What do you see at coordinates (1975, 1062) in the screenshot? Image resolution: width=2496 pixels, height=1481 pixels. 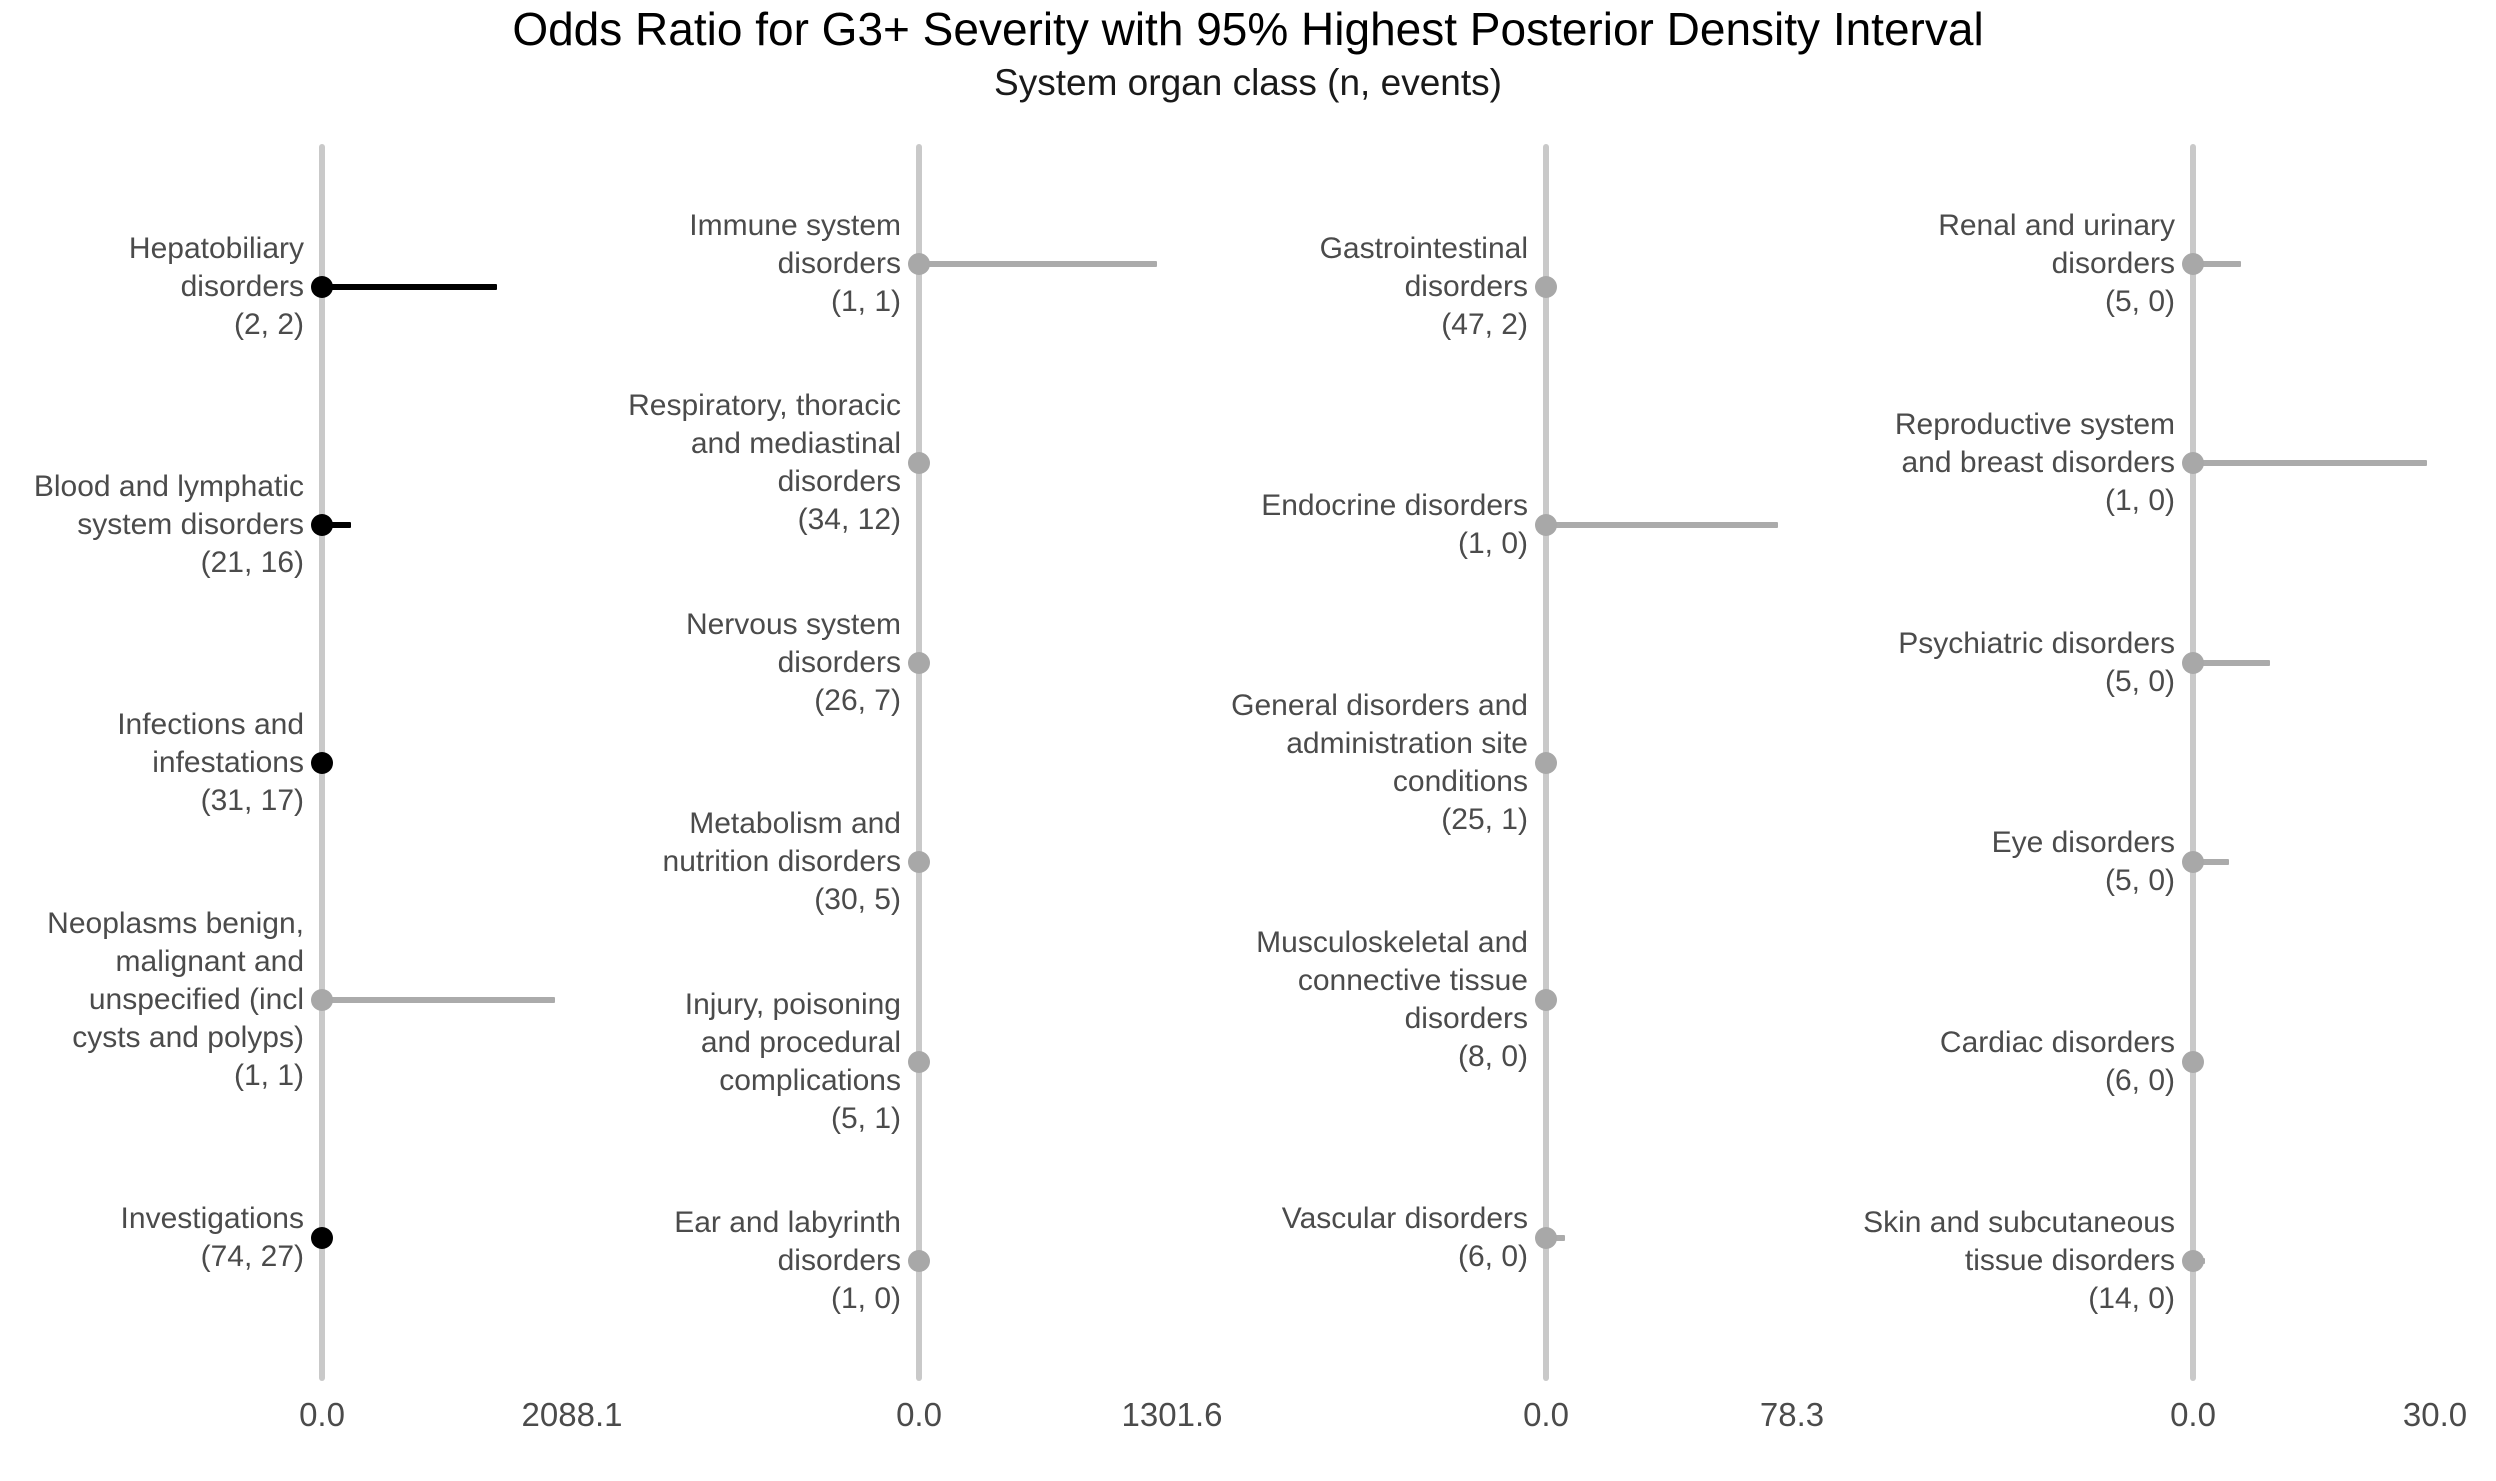 I see `row-label: Cardiac disorders (6, 0)` at bounding box center [1975, 1062].